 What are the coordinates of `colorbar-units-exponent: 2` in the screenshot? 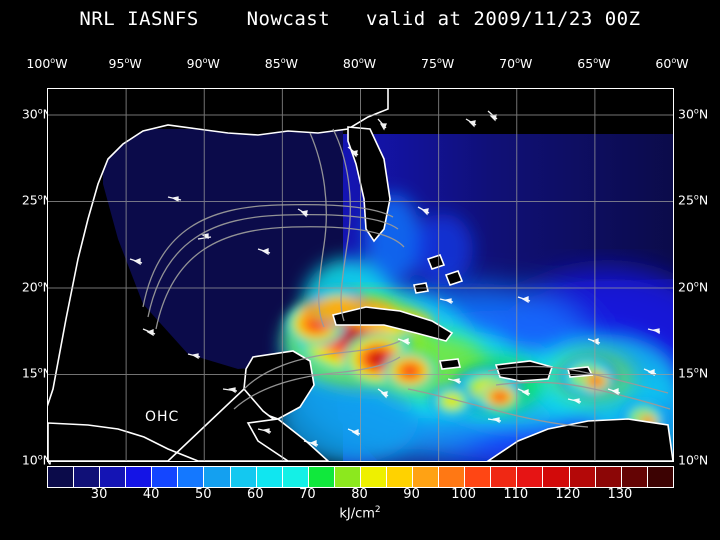 It's located at (377, 510).